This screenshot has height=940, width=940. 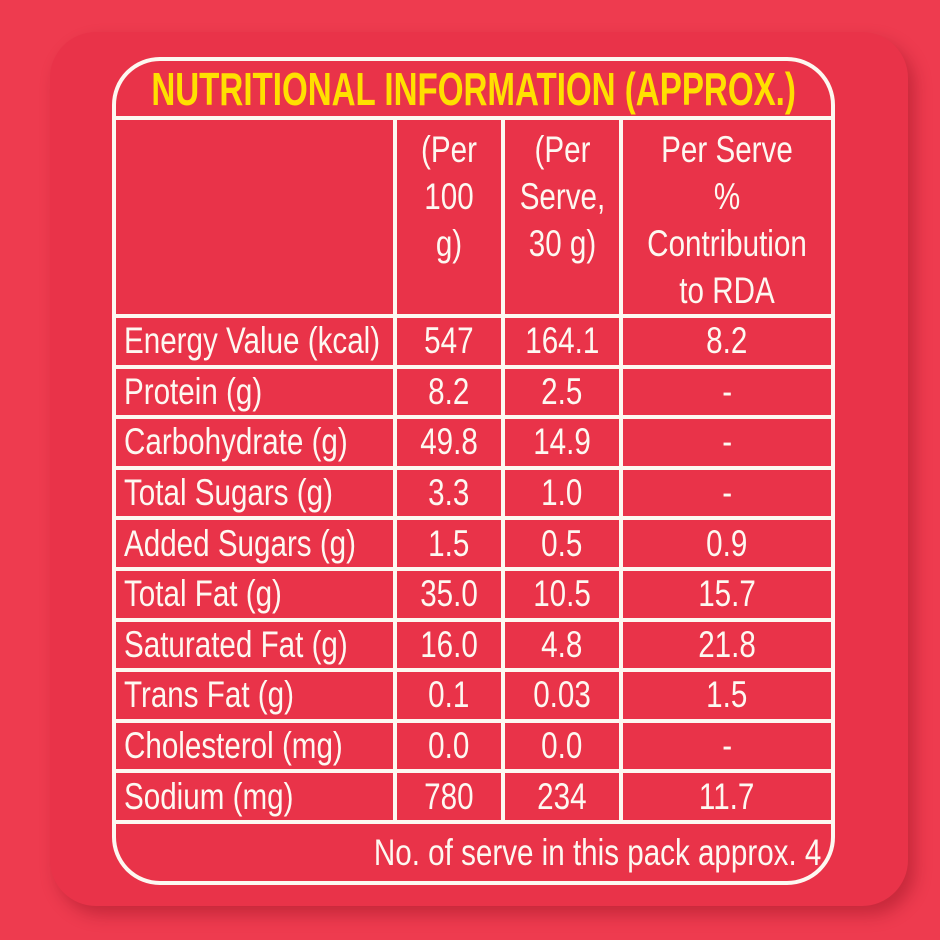 I want to click on serves-note: No. of serve in this pack approx. 4, so click(x=597, y=852).